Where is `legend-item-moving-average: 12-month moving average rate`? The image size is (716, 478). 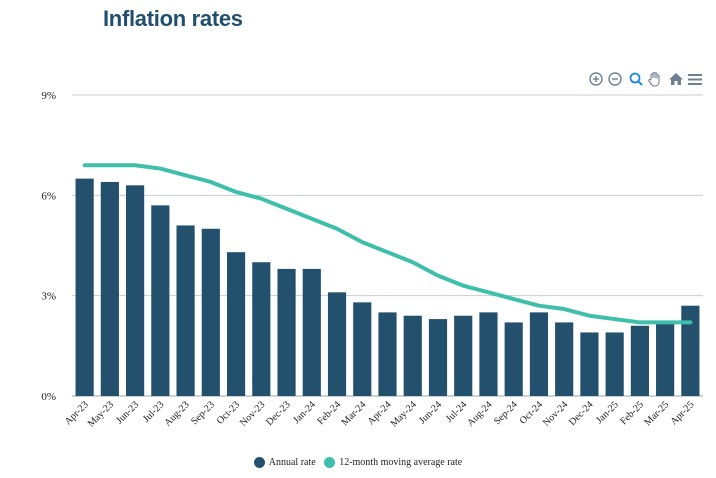
legend-item-moving-average: 12-month moving average rate is located at coordinates (393, 462).